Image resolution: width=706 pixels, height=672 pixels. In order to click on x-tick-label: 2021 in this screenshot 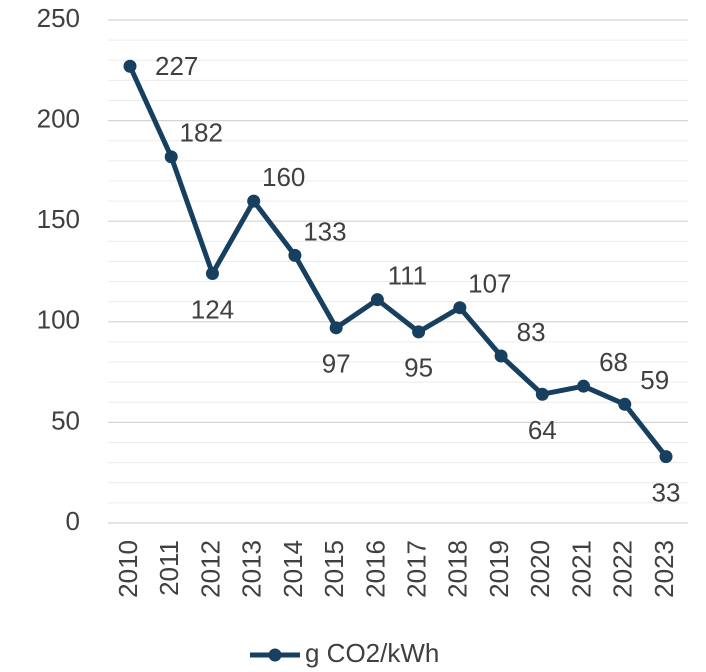, I will do `click(581, 569)`.